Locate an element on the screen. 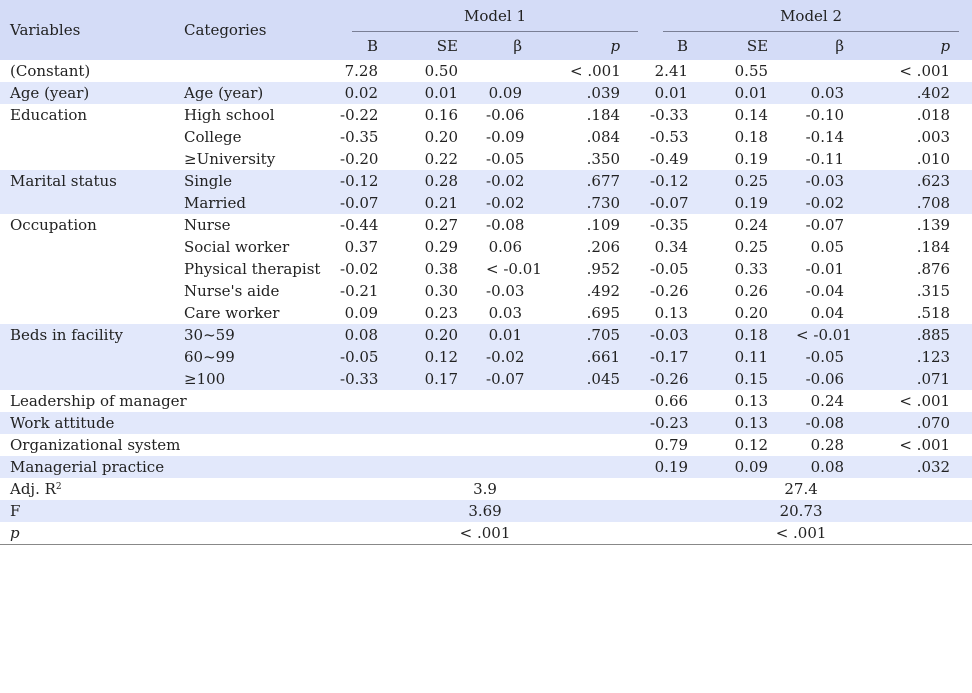 Image resolution: width=972 pixels, height=693 pixels. header-model-1: Model 1 is located at coordinates (495, 16).